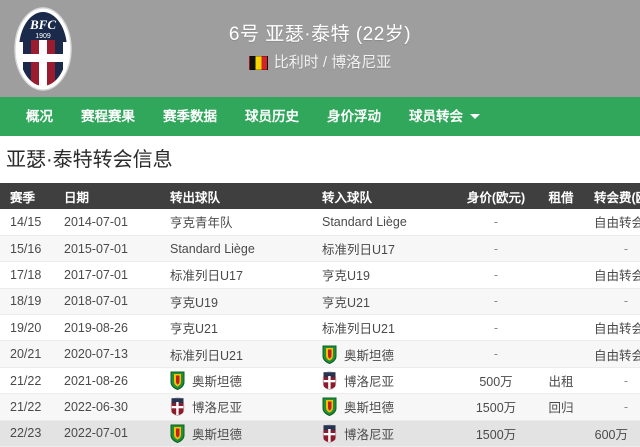 The height and width of the screenshot is (447, 640). I want to click on cell-from-club: 博洛尼亚, so click(230, 407).